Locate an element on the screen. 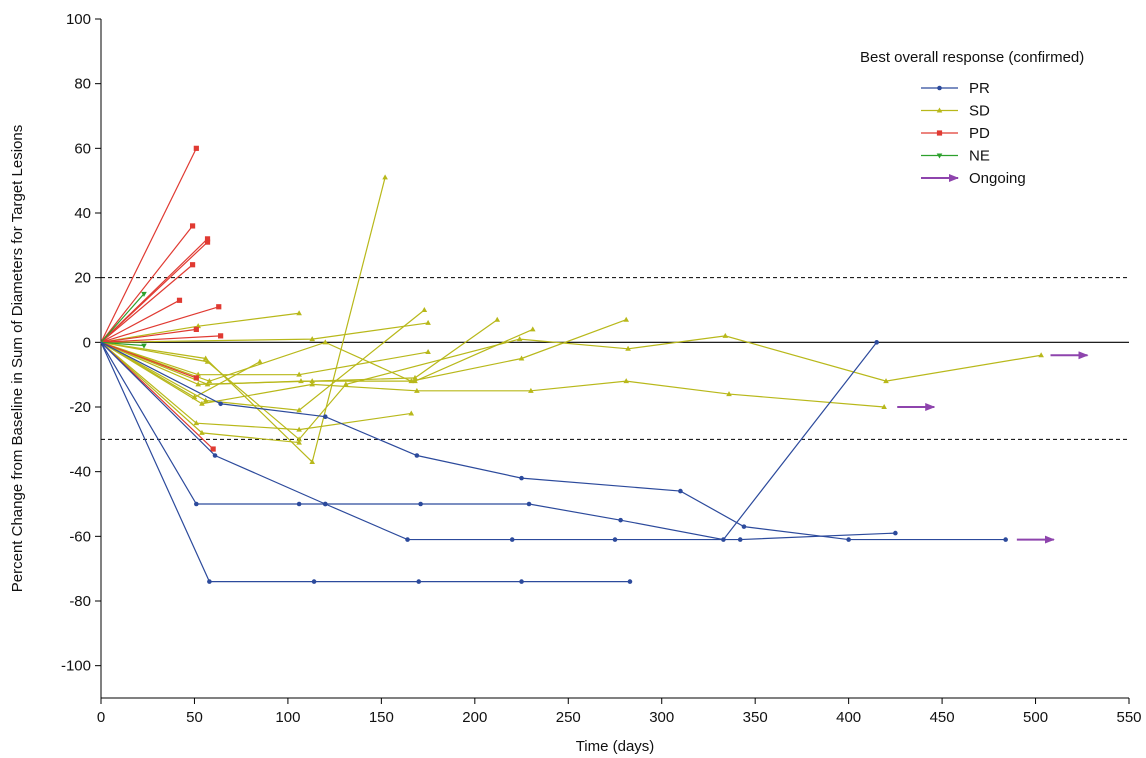 Image resolution: width=1146 pixels, height=758 pixels. x-tick-label: 100 is located at coordinates (287, 717).